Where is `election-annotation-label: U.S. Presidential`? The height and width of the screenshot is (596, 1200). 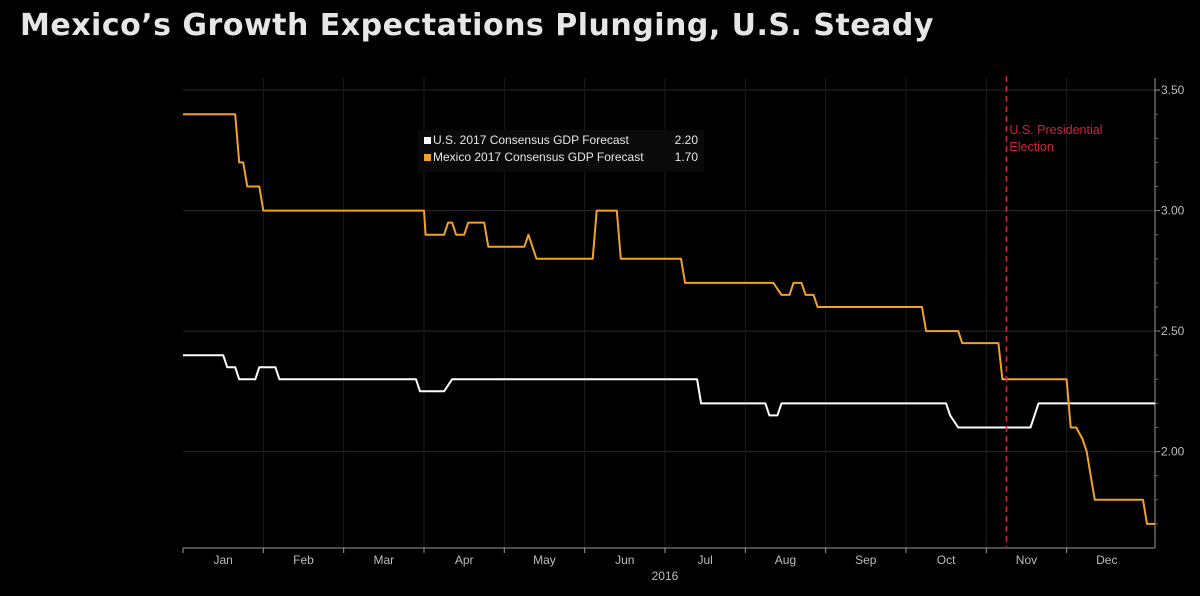
election-annotation-label: U.S. Presidential is located at coordinates (1055, 130).